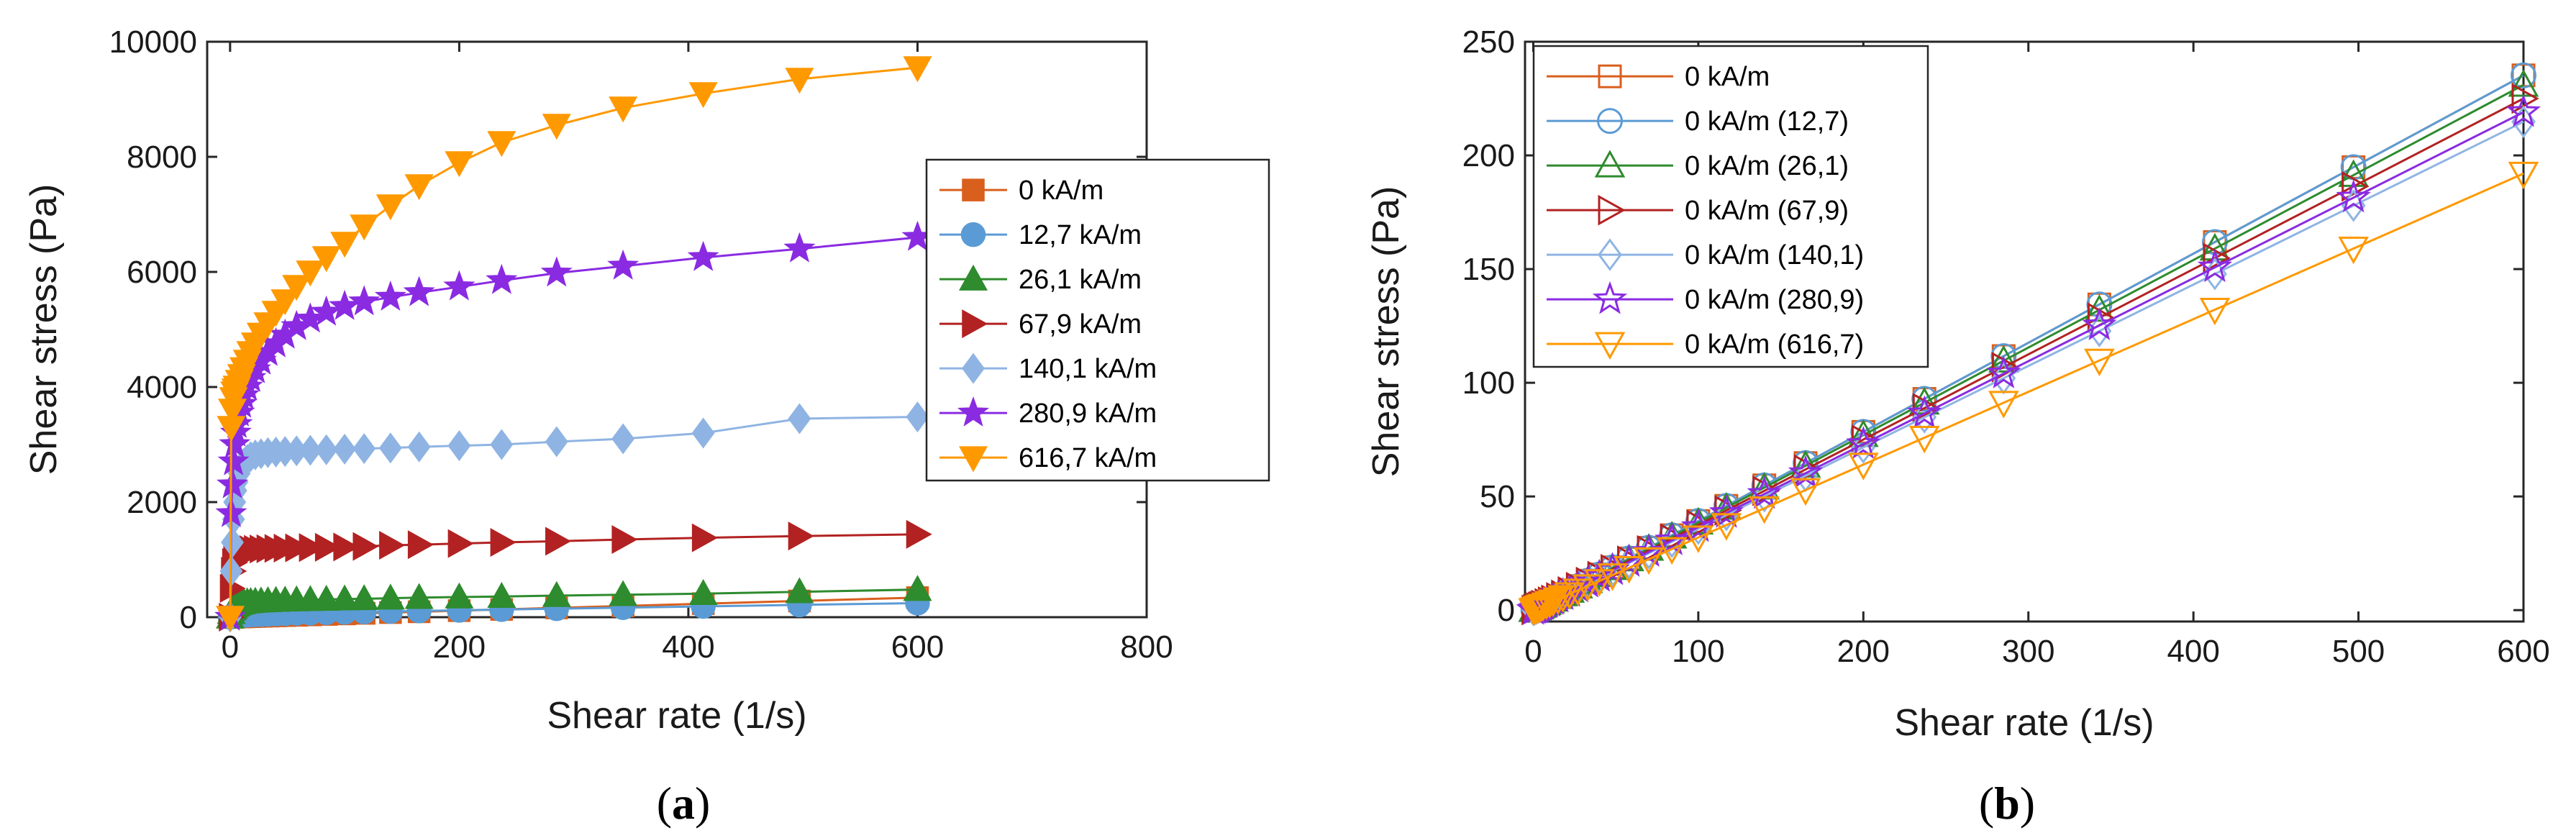 This screenshot has height=833, width=2576. Describe the element at coordinates (2523, 651) in the screenshot. I see `x-tick-label: 600` at that location.